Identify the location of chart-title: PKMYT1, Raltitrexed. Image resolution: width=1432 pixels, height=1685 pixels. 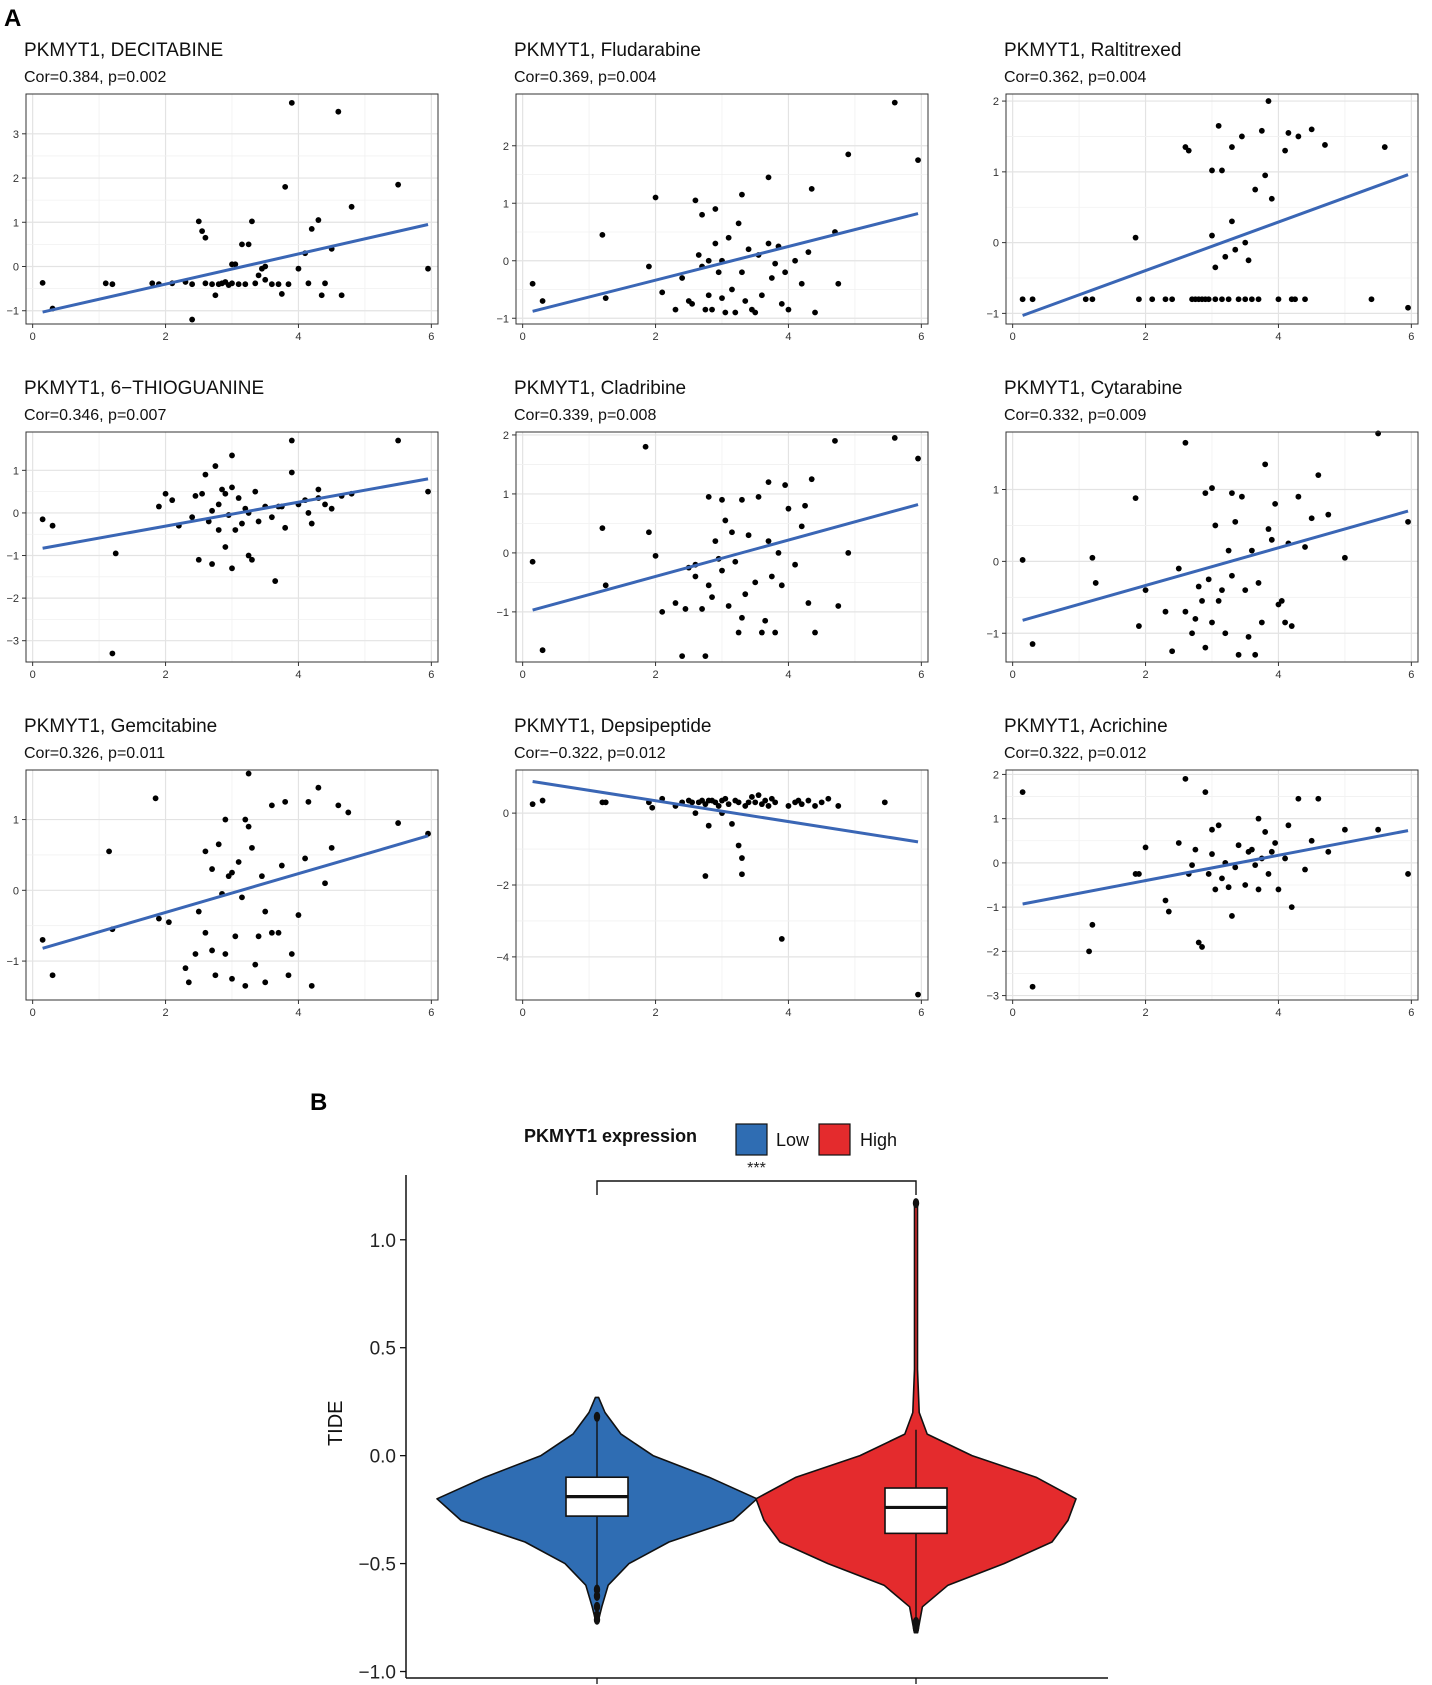
(1092, 50).